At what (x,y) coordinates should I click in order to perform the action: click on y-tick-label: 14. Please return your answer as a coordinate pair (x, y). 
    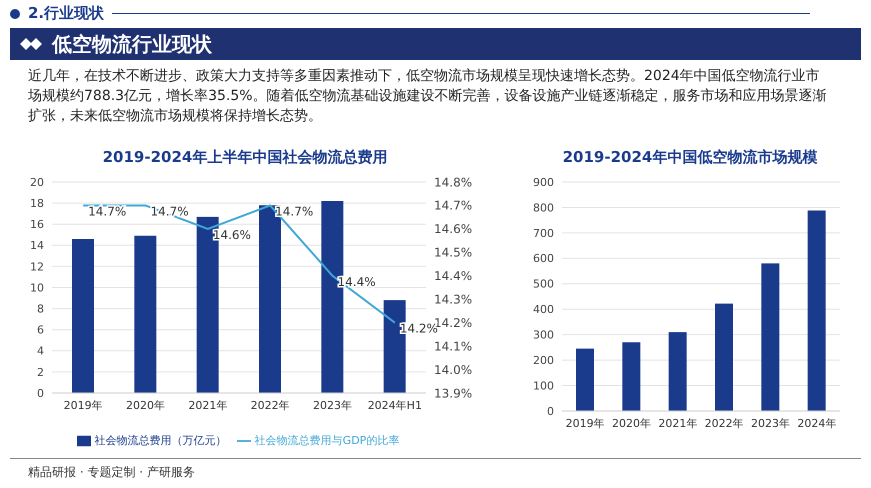
    Looking at the image, I should click on (37, 245).